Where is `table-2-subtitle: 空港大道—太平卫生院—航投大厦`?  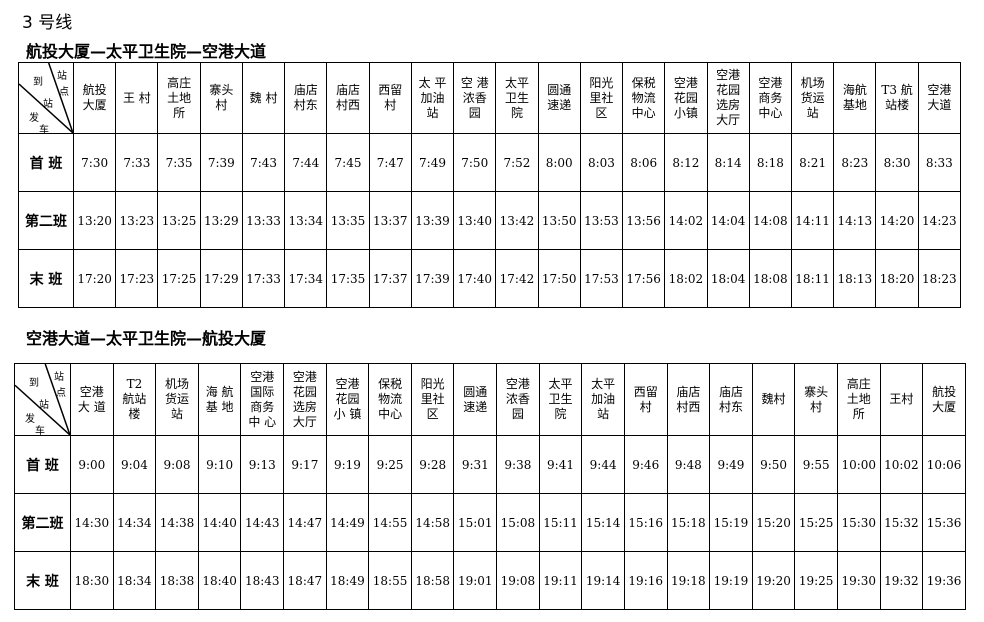 table-2-subtitle: 空港大道—太平卫生院—航投大厦 is located at coordinates (146, 338).